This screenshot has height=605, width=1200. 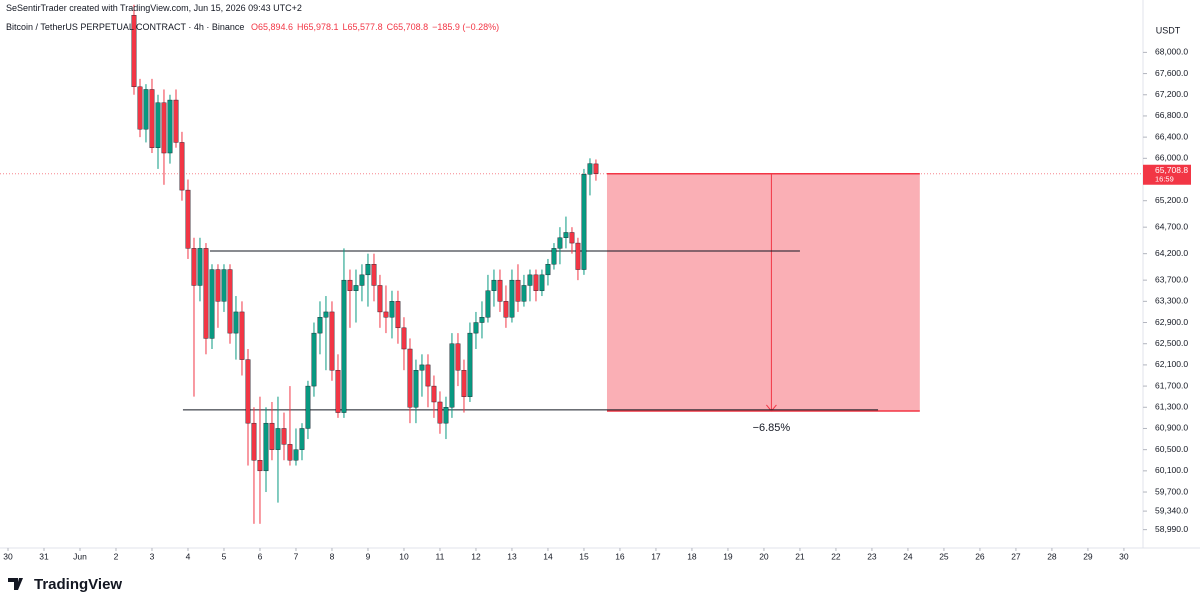 I want to click on y-tick-label: 62,500.0, so click(x=1171, y=343).